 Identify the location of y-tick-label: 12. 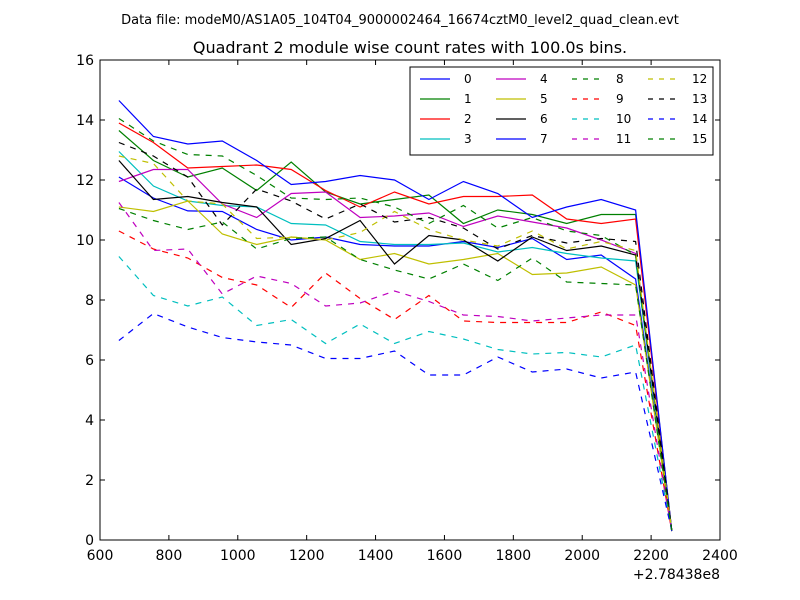
(85, 181).